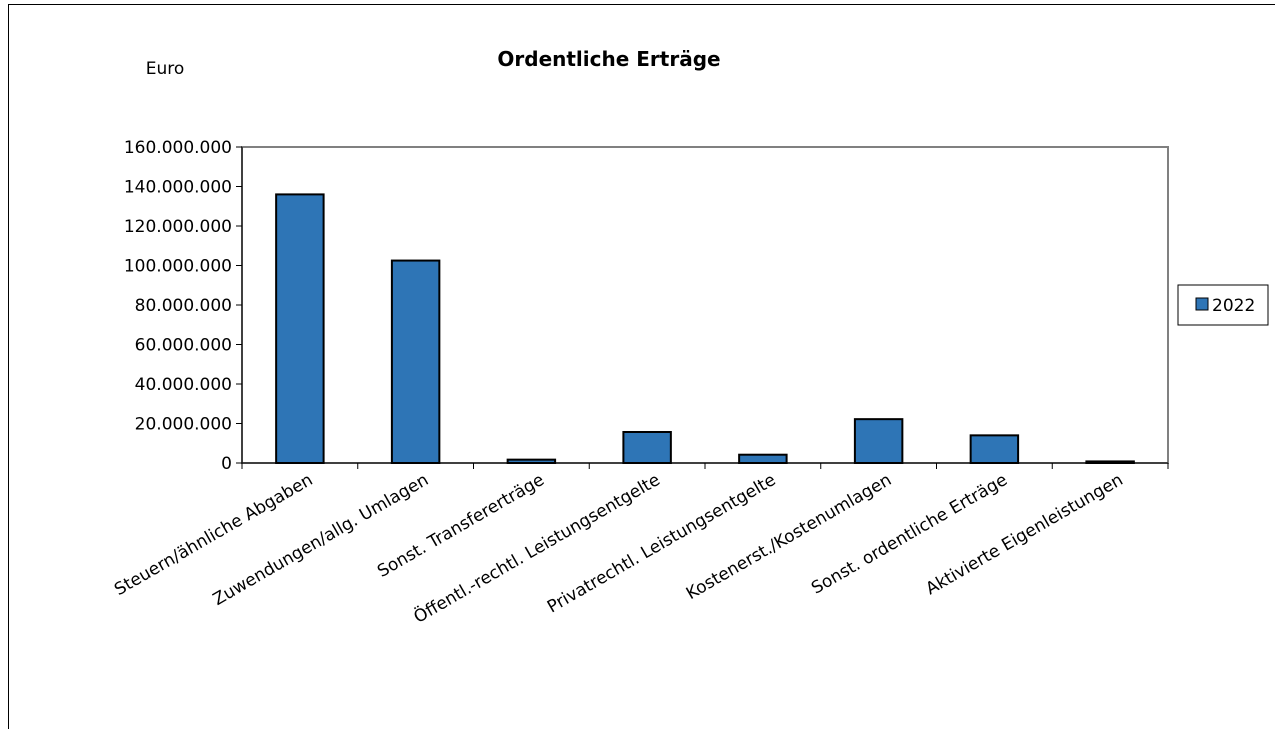 The width and height of the screenshot is (1275, 729). Describe the element at coordinates (178, 188) in the screenshot. I see `y-tick-label: 140.000.000` at that location.